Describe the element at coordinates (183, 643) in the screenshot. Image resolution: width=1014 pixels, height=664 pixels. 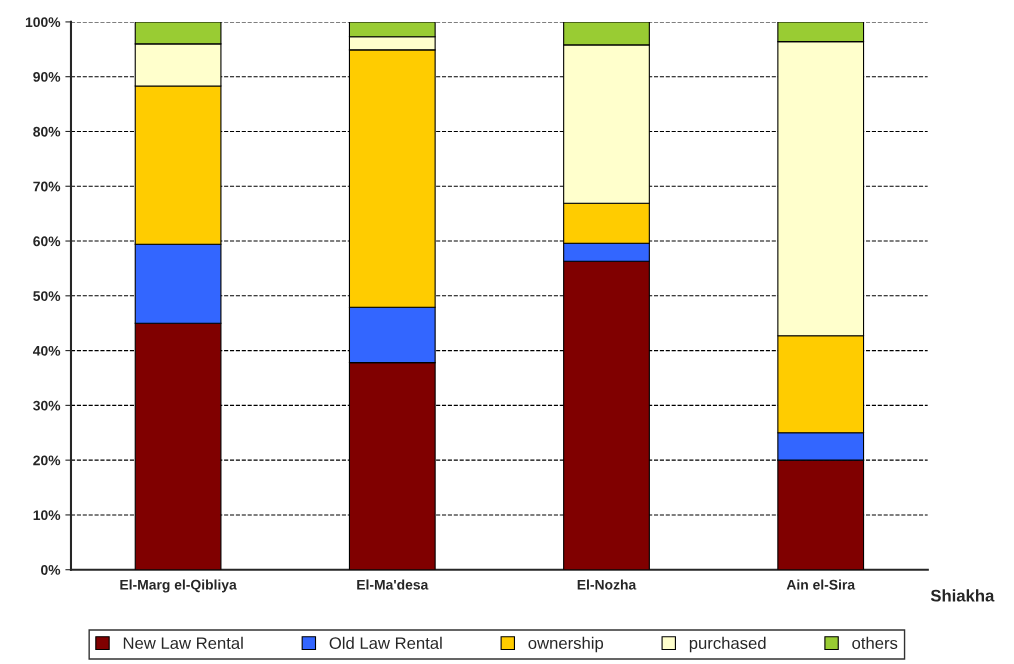
I see `legend-label: New Law Rental` at that location.